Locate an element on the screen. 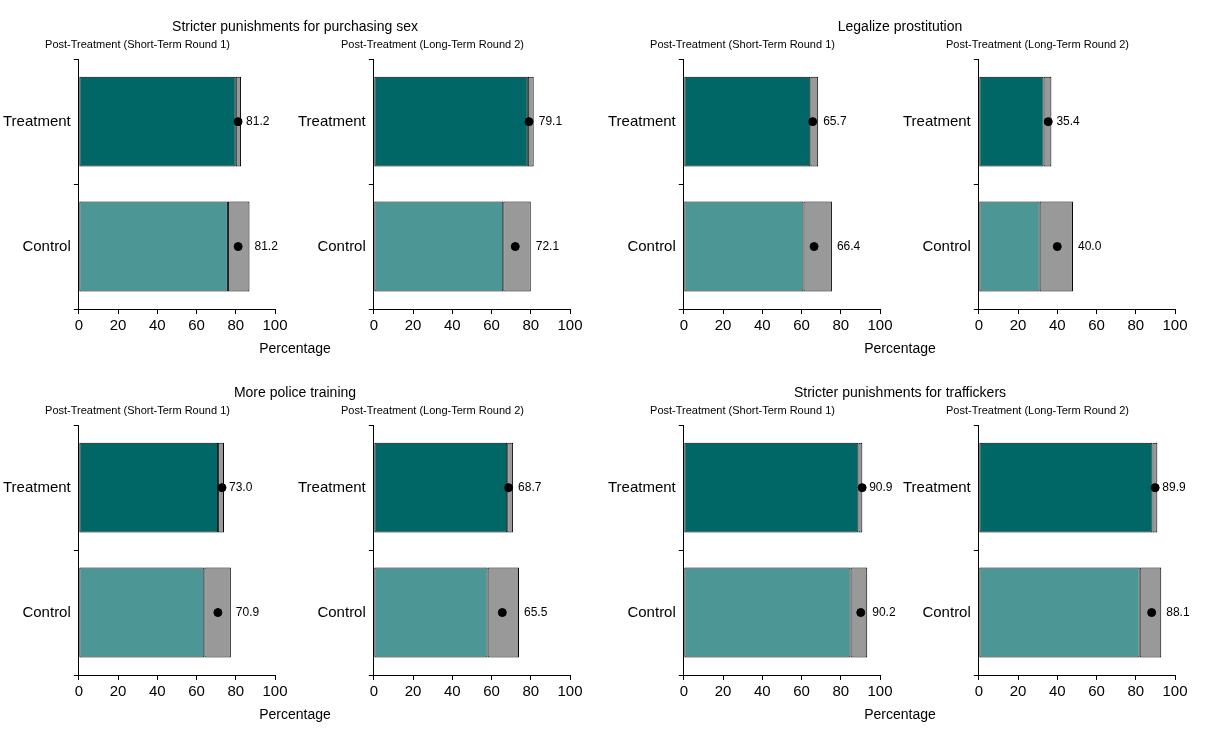 The height and width of the screenshot is (740, 1207). data-label: 89.9 is located at coordinates (1174, 486).